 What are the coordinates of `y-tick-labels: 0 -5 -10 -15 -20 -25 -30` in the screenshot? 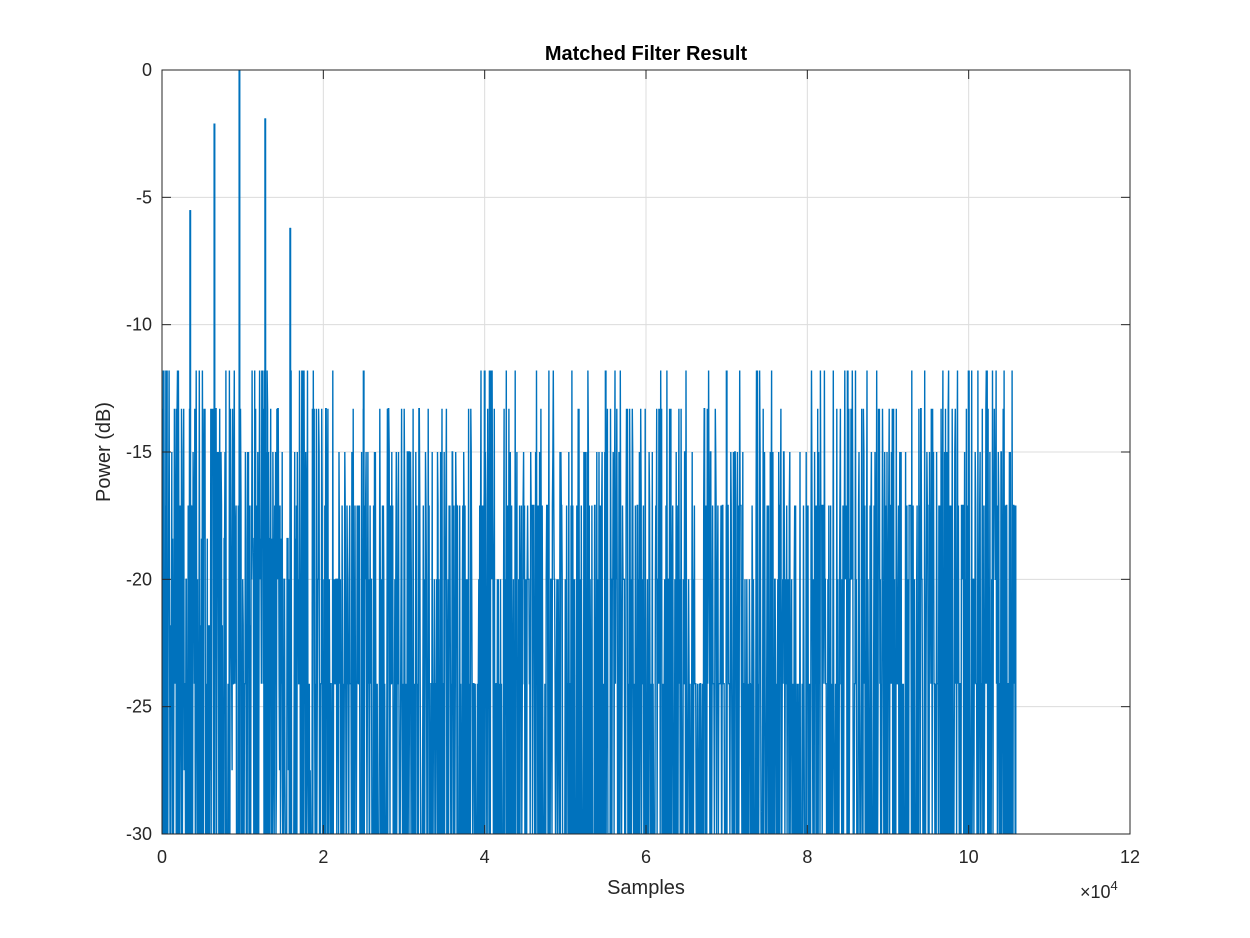 It's located at (139, 452).